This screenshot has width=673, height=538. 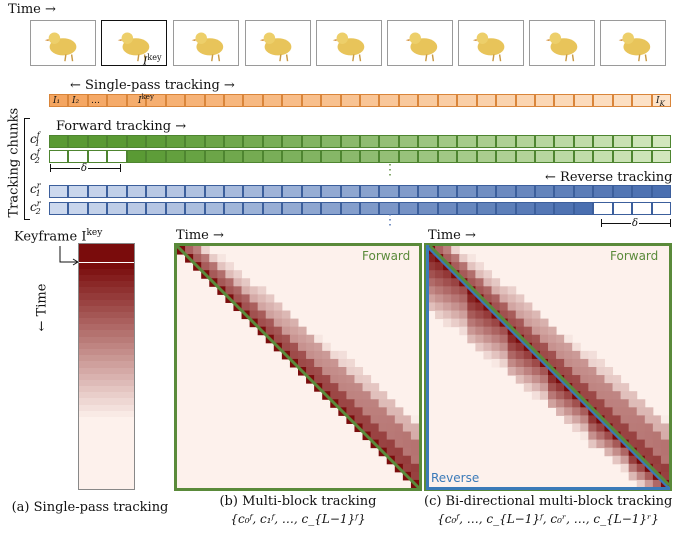 What do you see at coordinates (298, 519) in the screenshot?
I see `panel-b-formula: {c₀ᶠ, c₁ᶠ, …, c_{L−1}ᶠ}` at bounding box center [298, 519].